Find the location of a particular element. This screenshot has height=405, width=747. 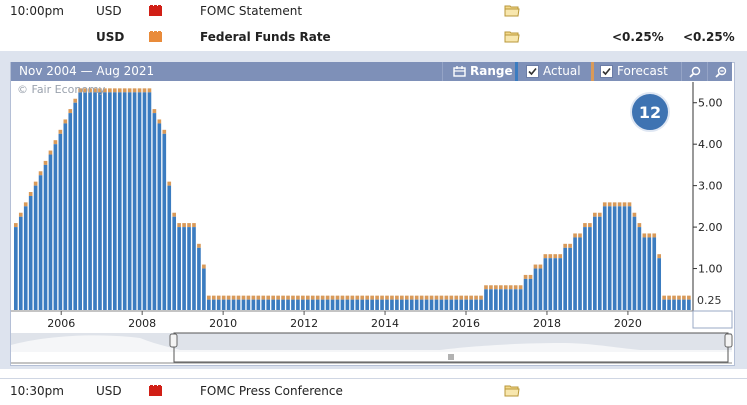

event-title: Federal Funds Rate is located at coordinates (265, 37).